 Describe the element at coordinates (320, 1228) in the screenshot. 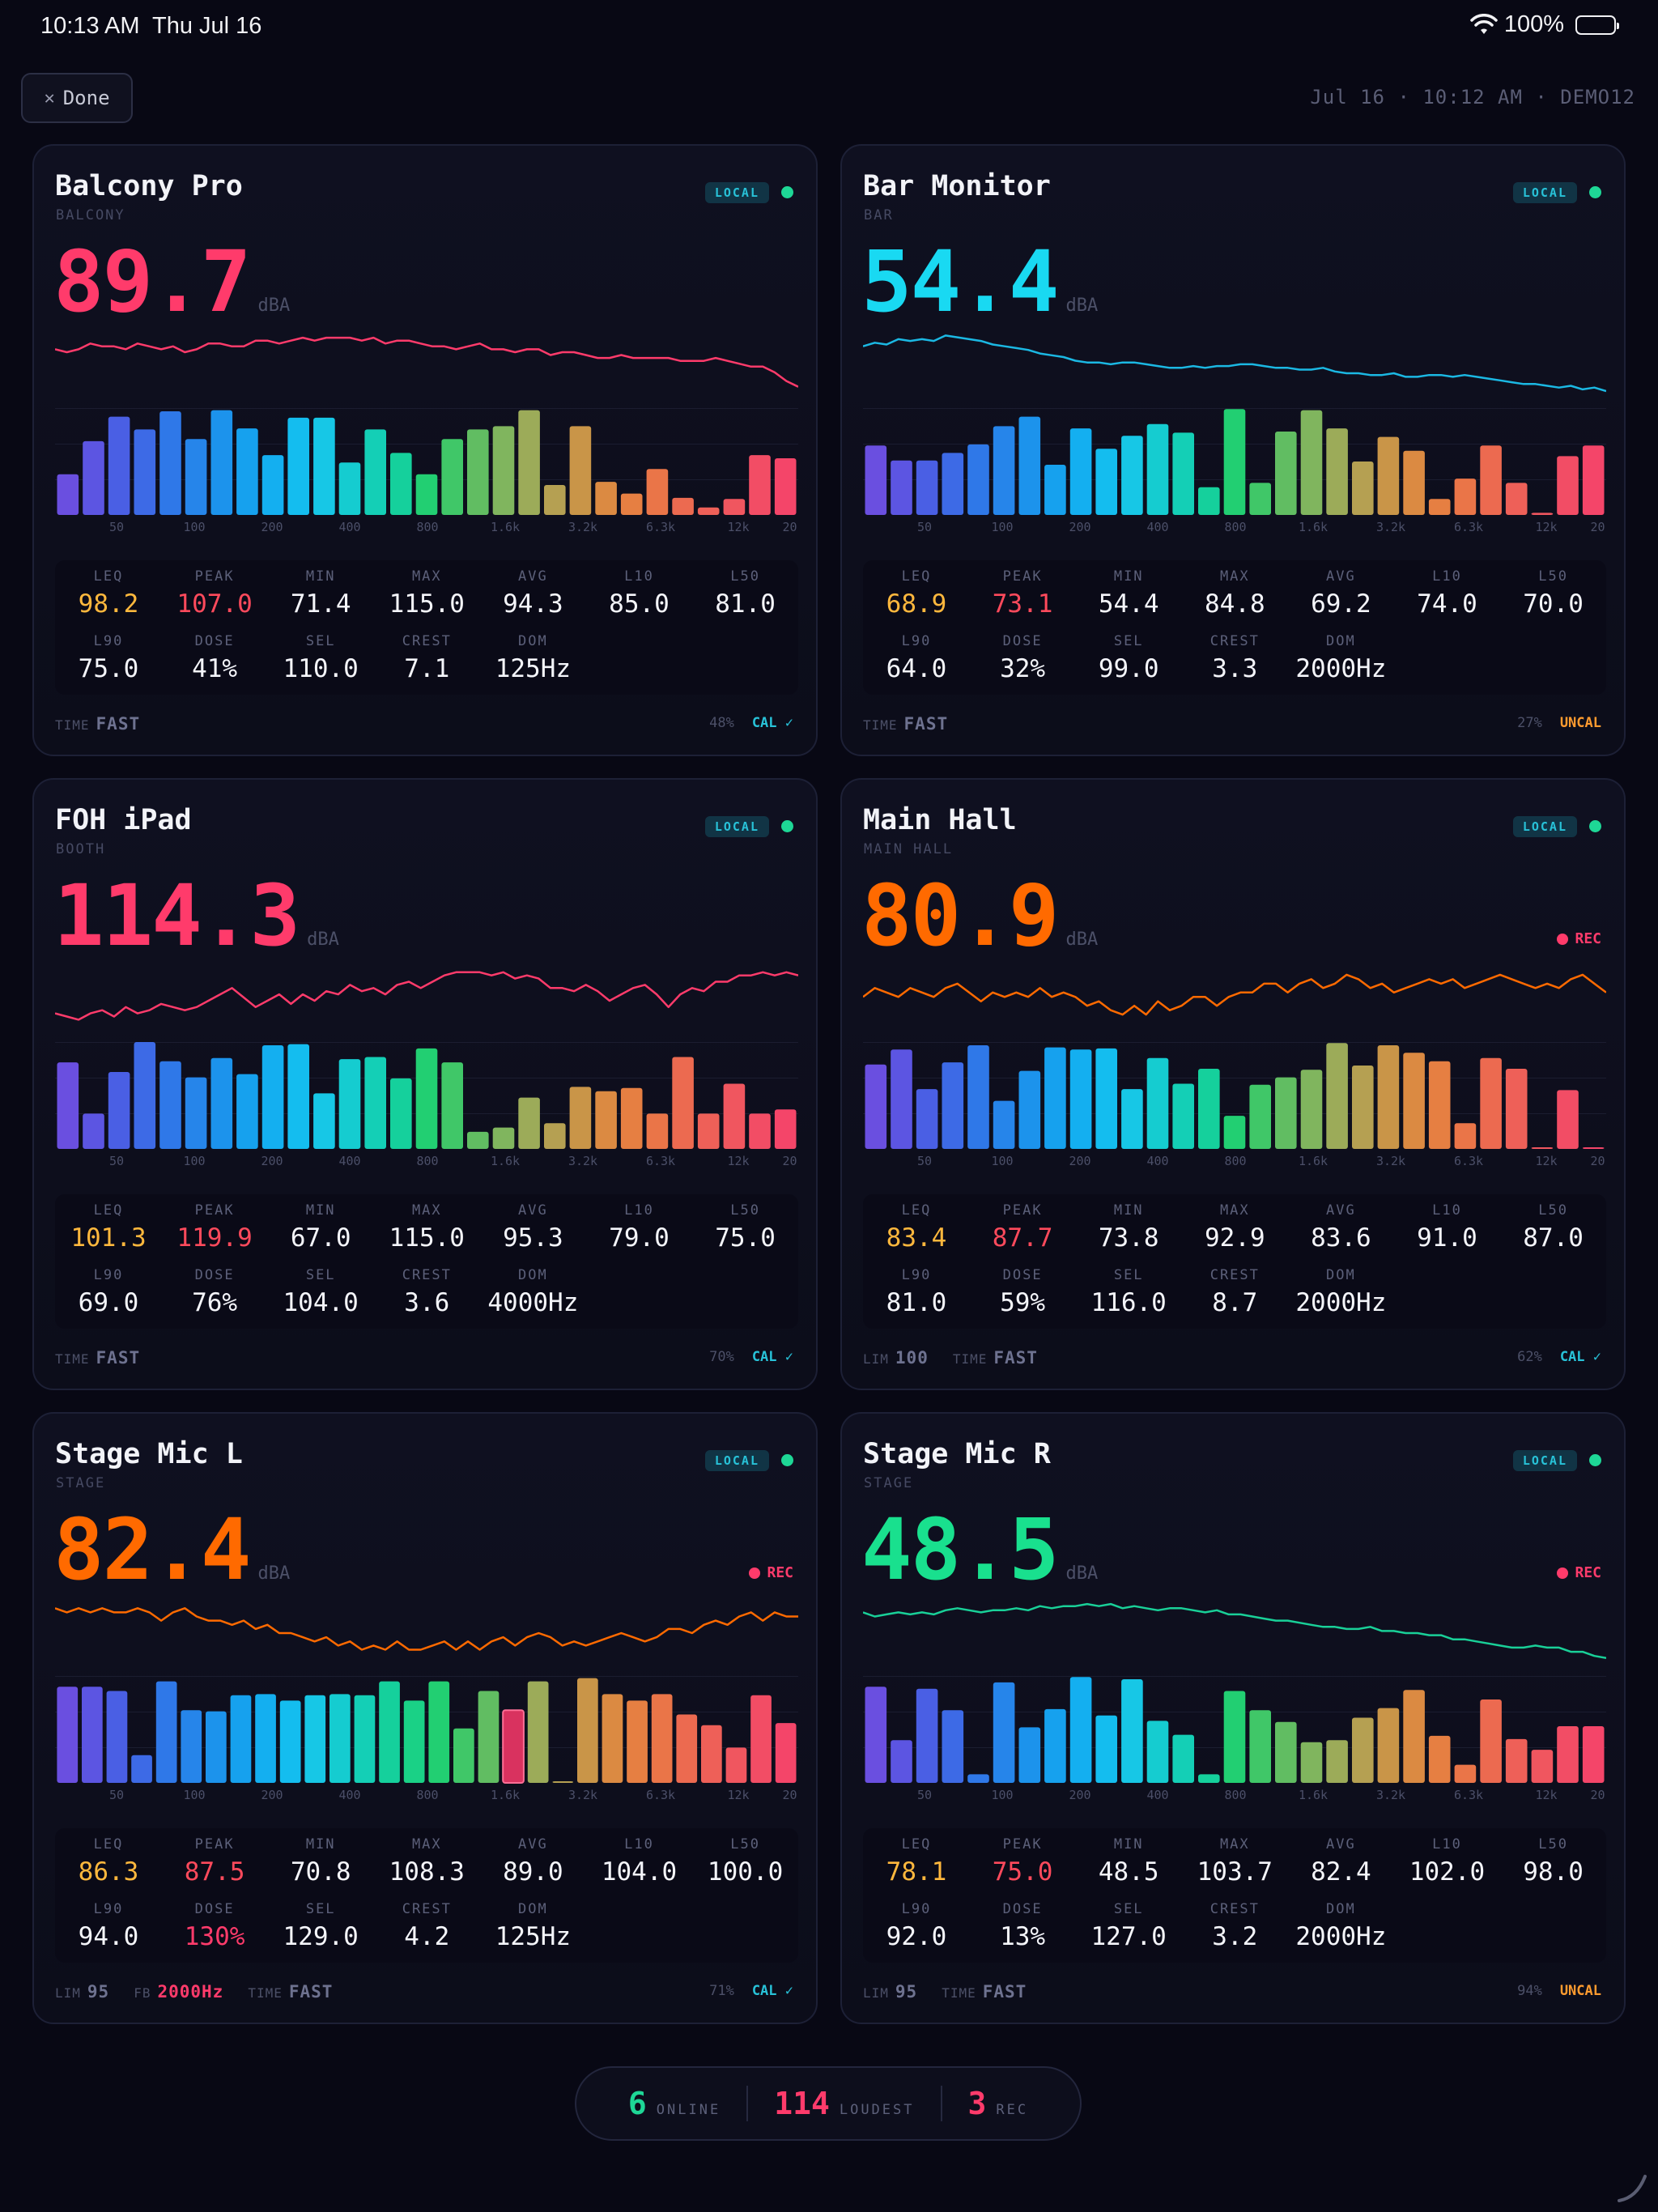

I see `metric-min: MIN 67.0` at that location.